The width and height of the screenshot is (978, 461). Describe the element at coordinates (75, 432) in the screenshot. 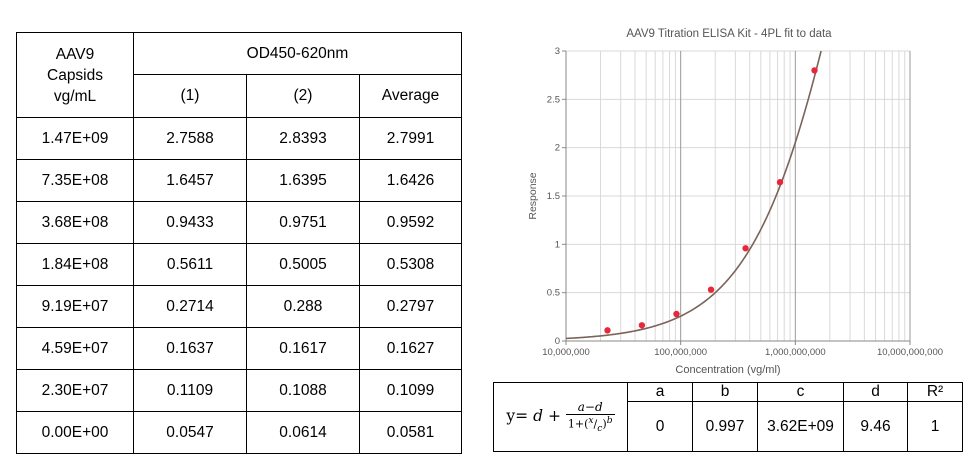

I see `capsids-cell: 0.00E+00` at that location.